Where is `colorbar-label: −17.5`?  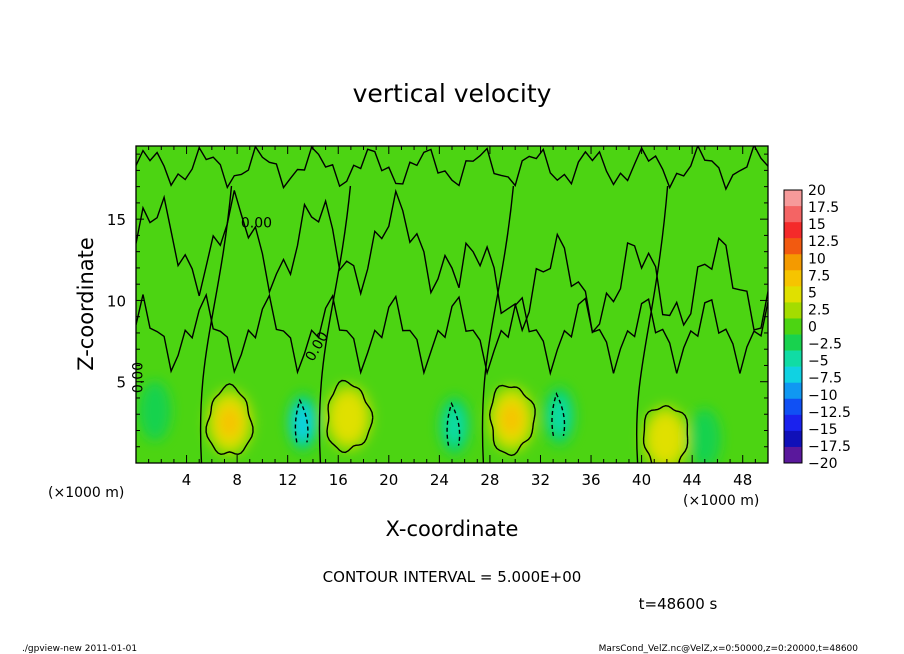 colorbar-label: −17.5 is located at coordinates (829, 447).